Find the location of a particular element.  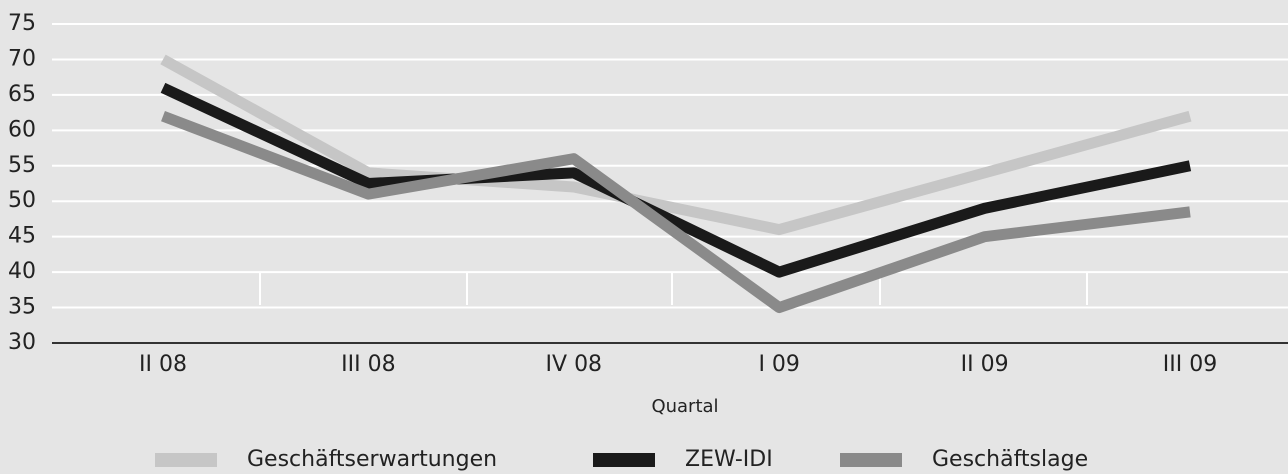

category-separators is located at coordinates (673, 288).